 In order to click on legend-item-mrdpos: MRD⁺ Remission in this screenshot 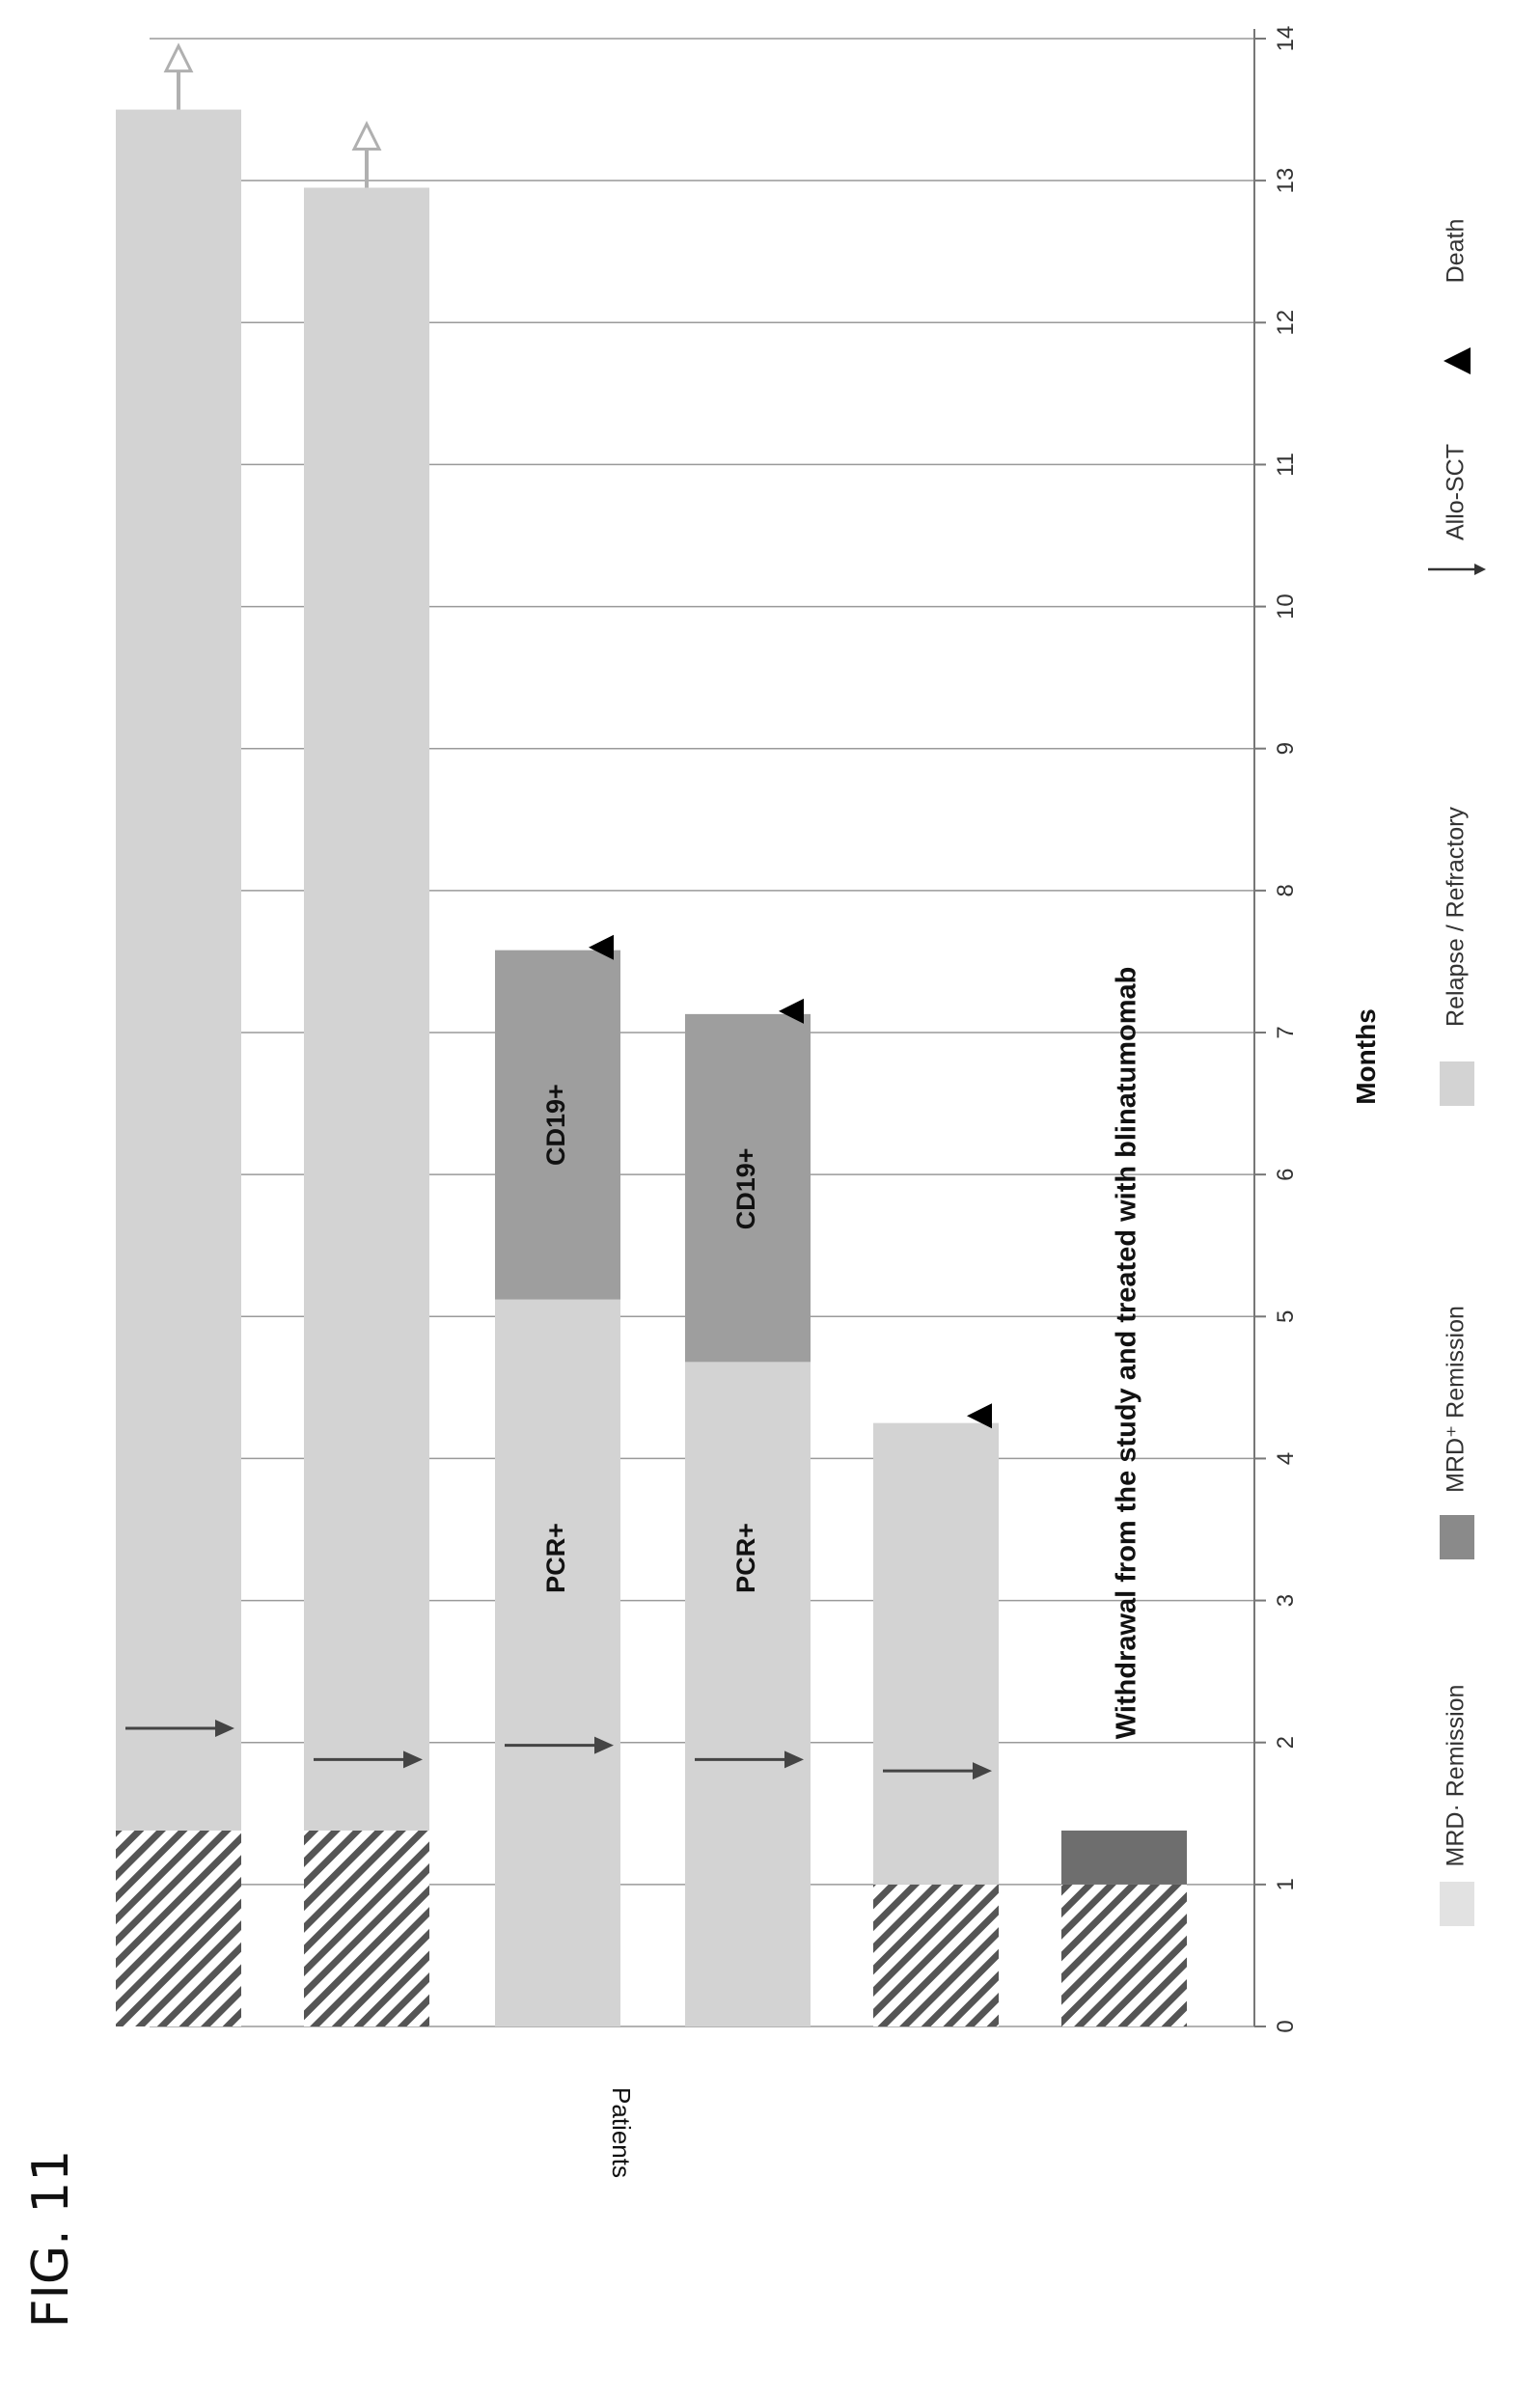, I will do `click(1457, 1432)`.